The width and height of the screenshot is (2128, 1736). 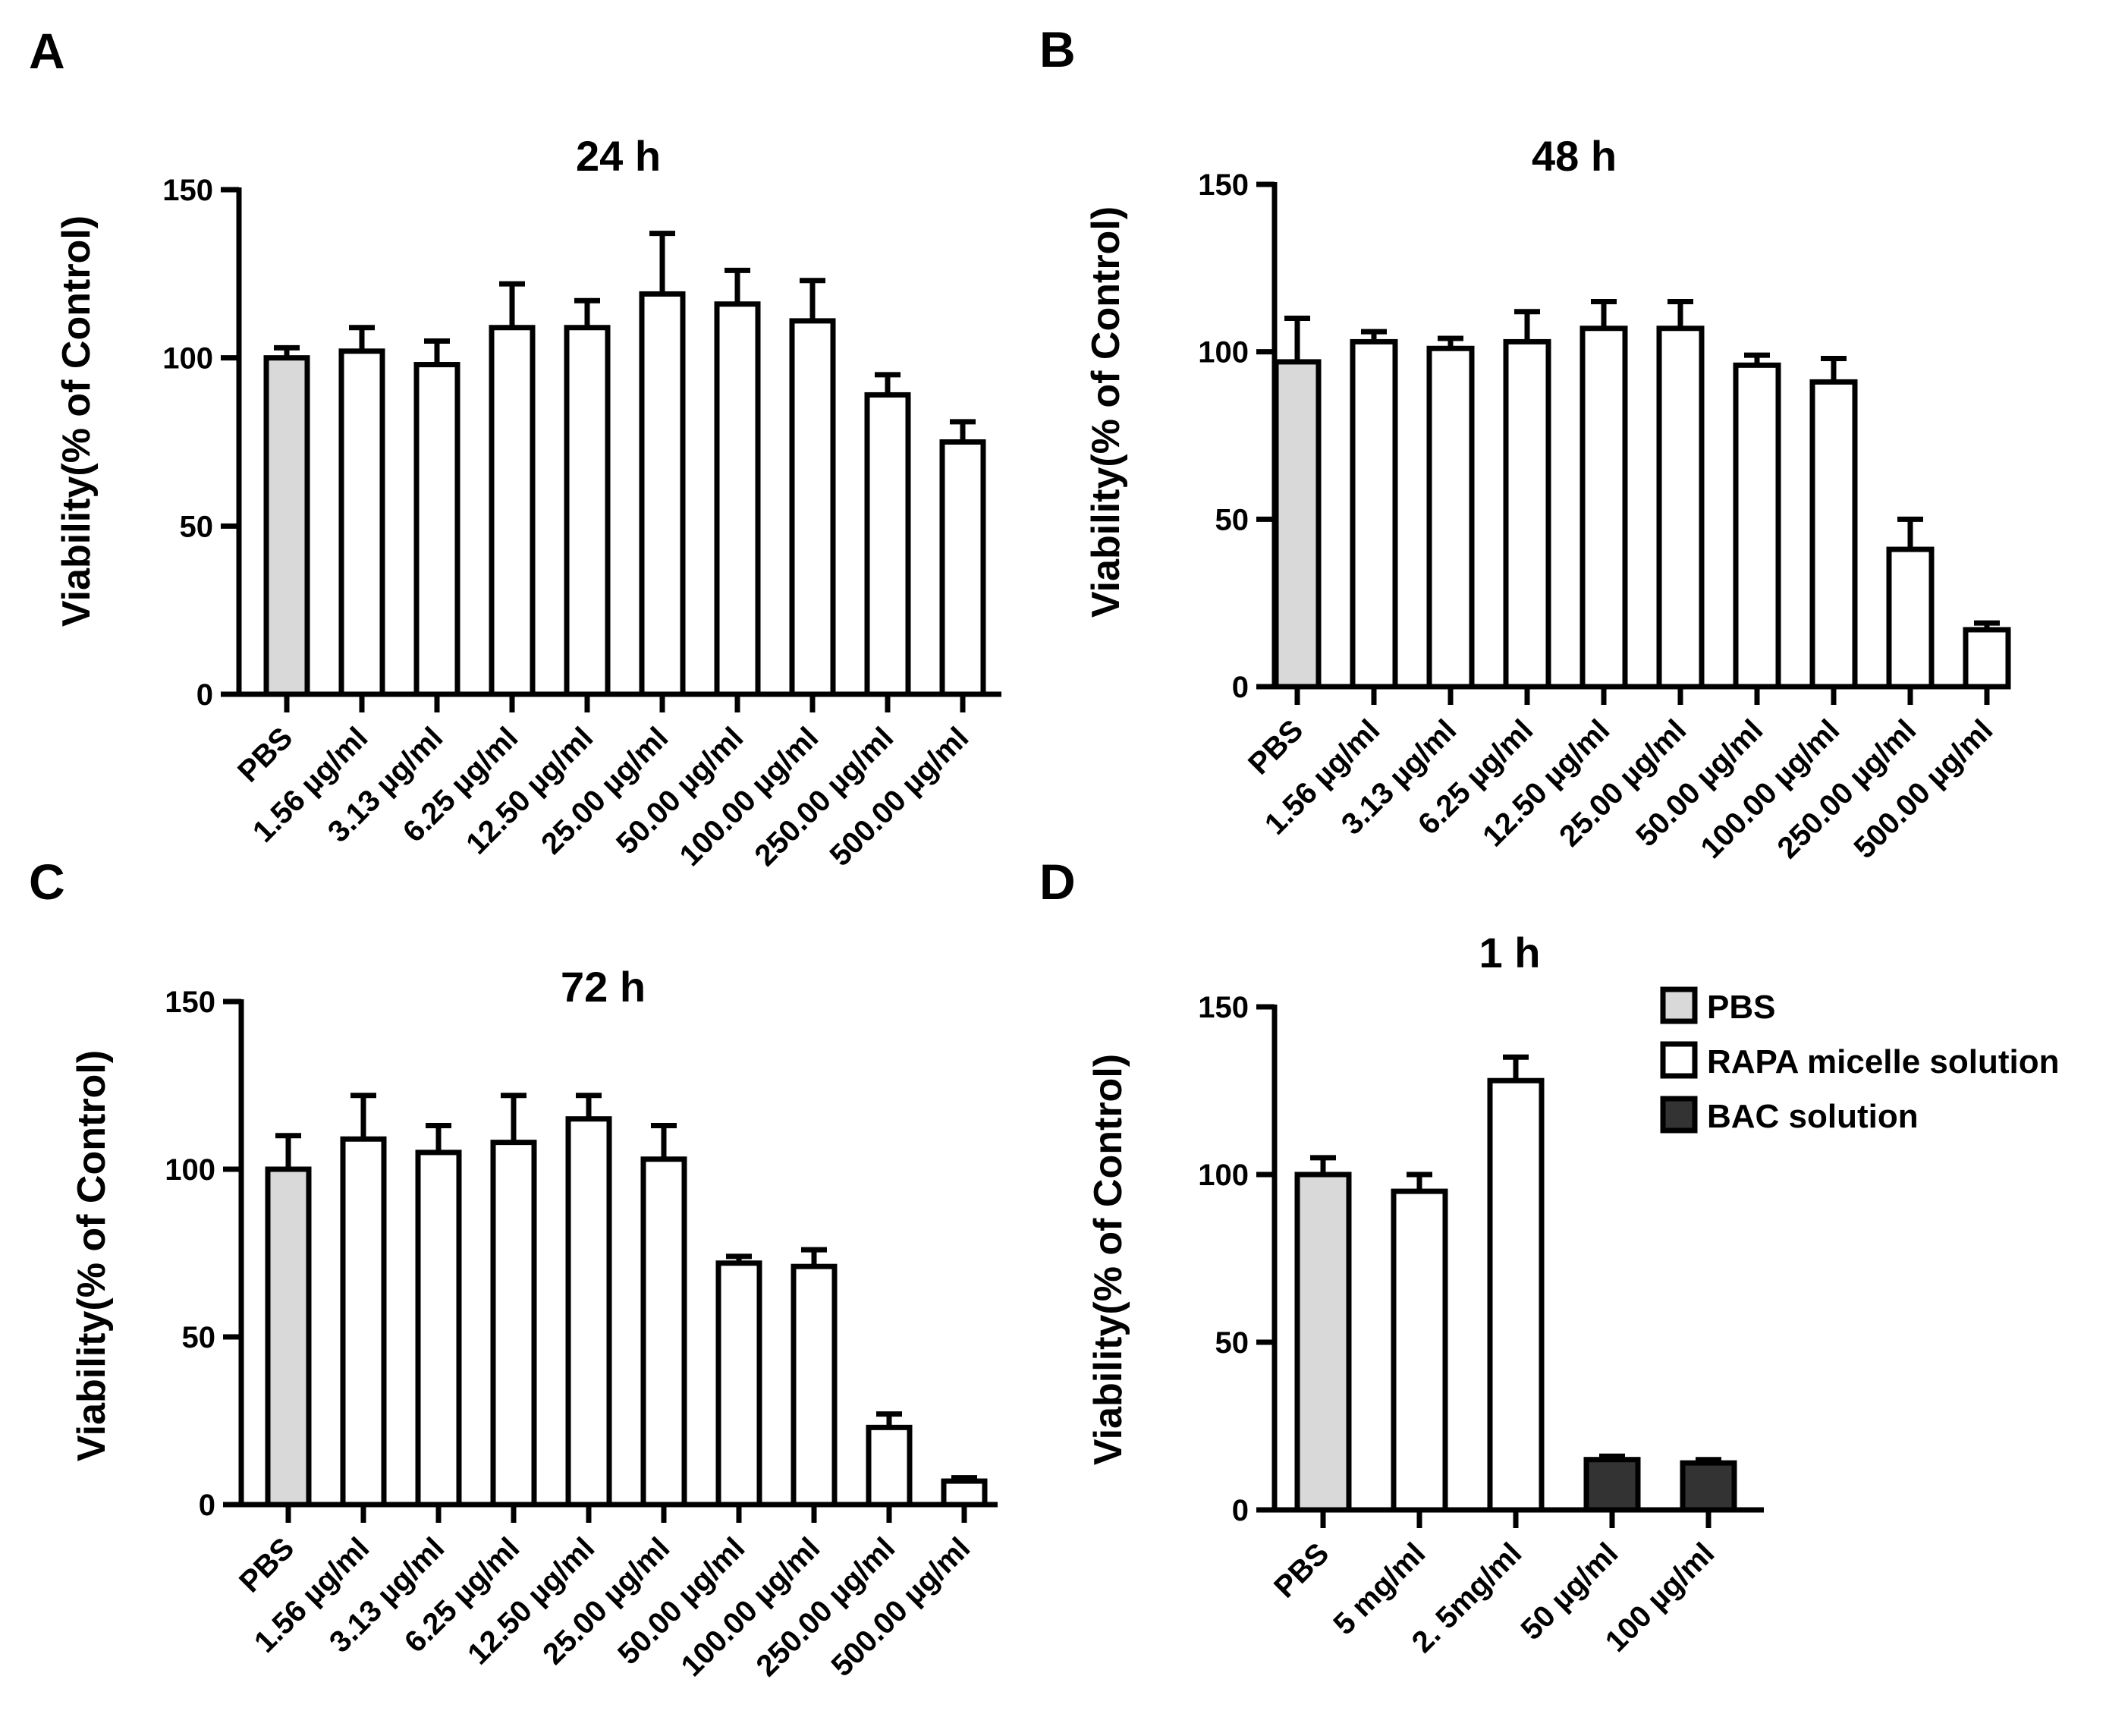 What do you see at coordinates (1510, 952) in the screenshot?
I see `chart-title: 1 h` at bounding box center [1510, 952].